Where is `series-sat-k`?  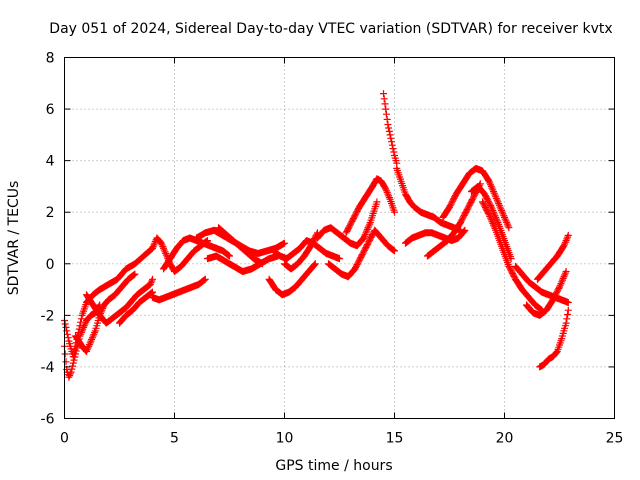 series-sat-k is located at coordinates (240, 246).